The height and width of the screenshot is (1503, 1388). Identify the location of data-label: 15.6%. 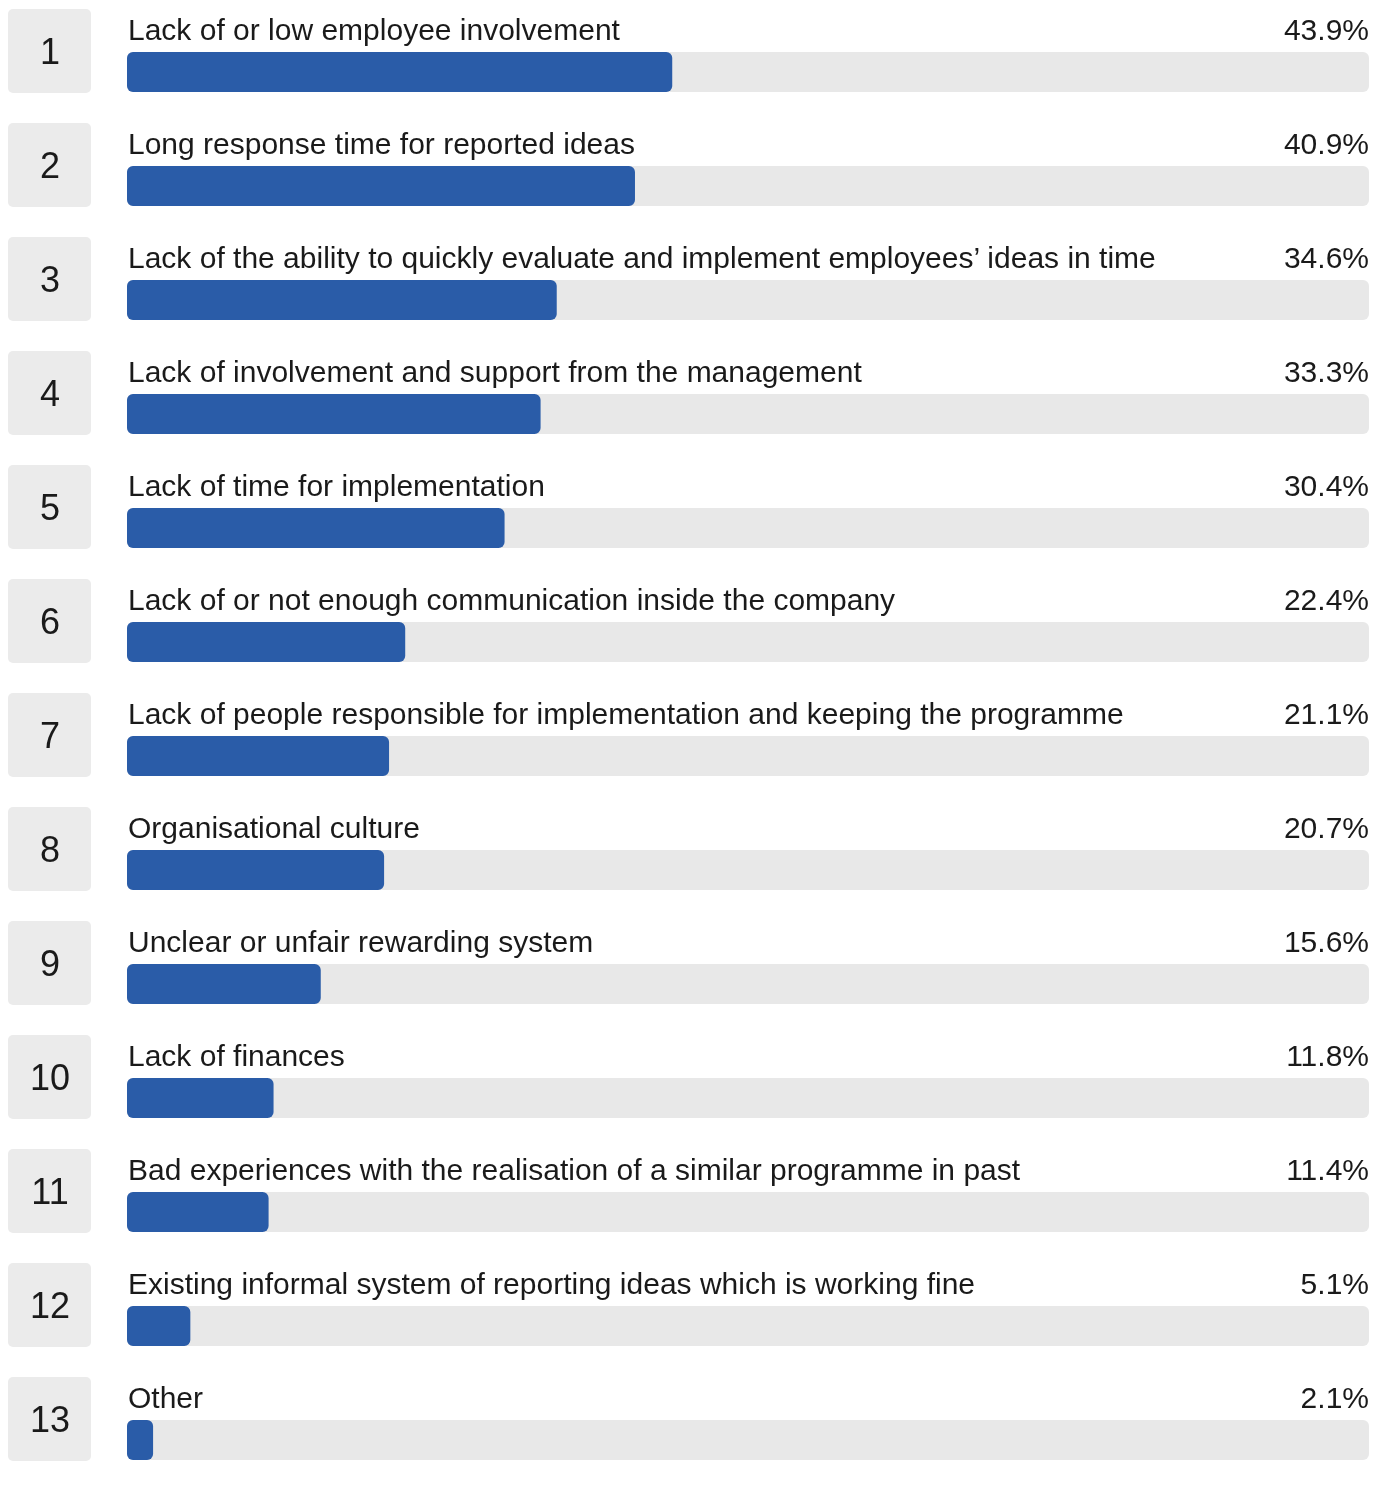
(1326, 941).